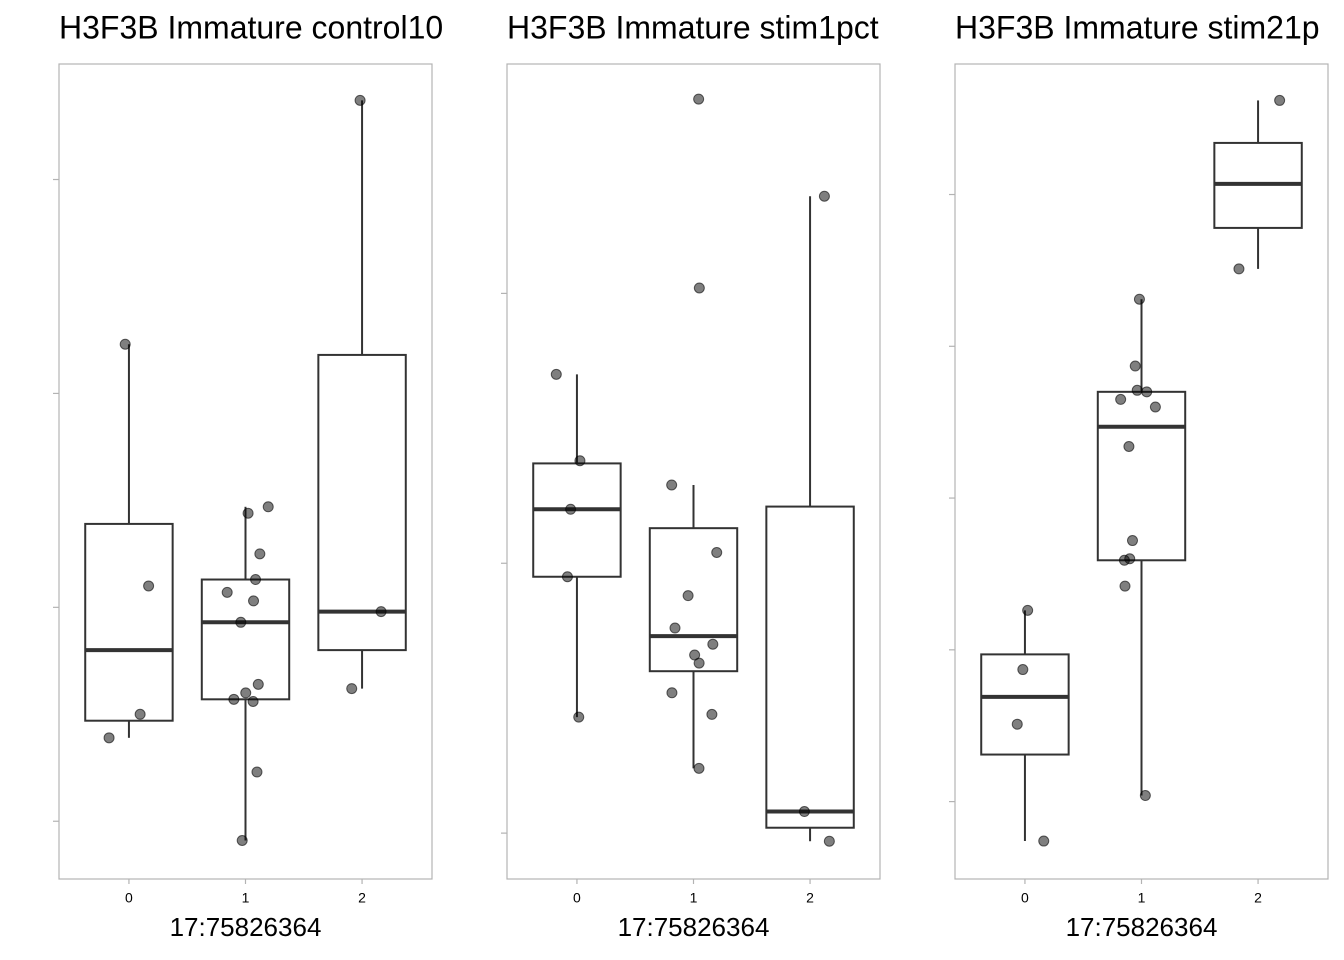 The width and height of the screenshot is (1344, 960). What do you see at coordinates (693, 27) in the screenshot?
I see `panel-title: H3F3B Immature stim1pct` at bounding box center [693, 27].